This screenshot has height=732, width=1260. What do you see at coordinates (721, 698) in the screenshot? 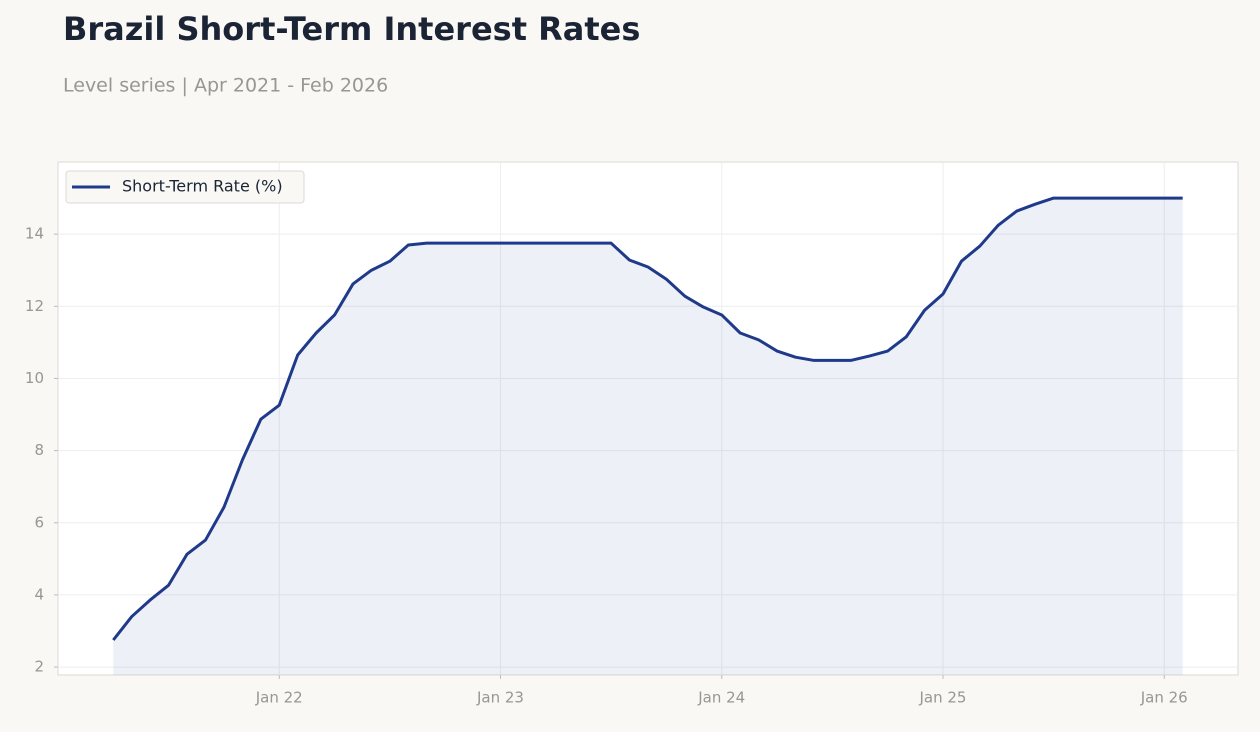
I see `x-tick-label: Jan 24` at bounding box center [721, 698].